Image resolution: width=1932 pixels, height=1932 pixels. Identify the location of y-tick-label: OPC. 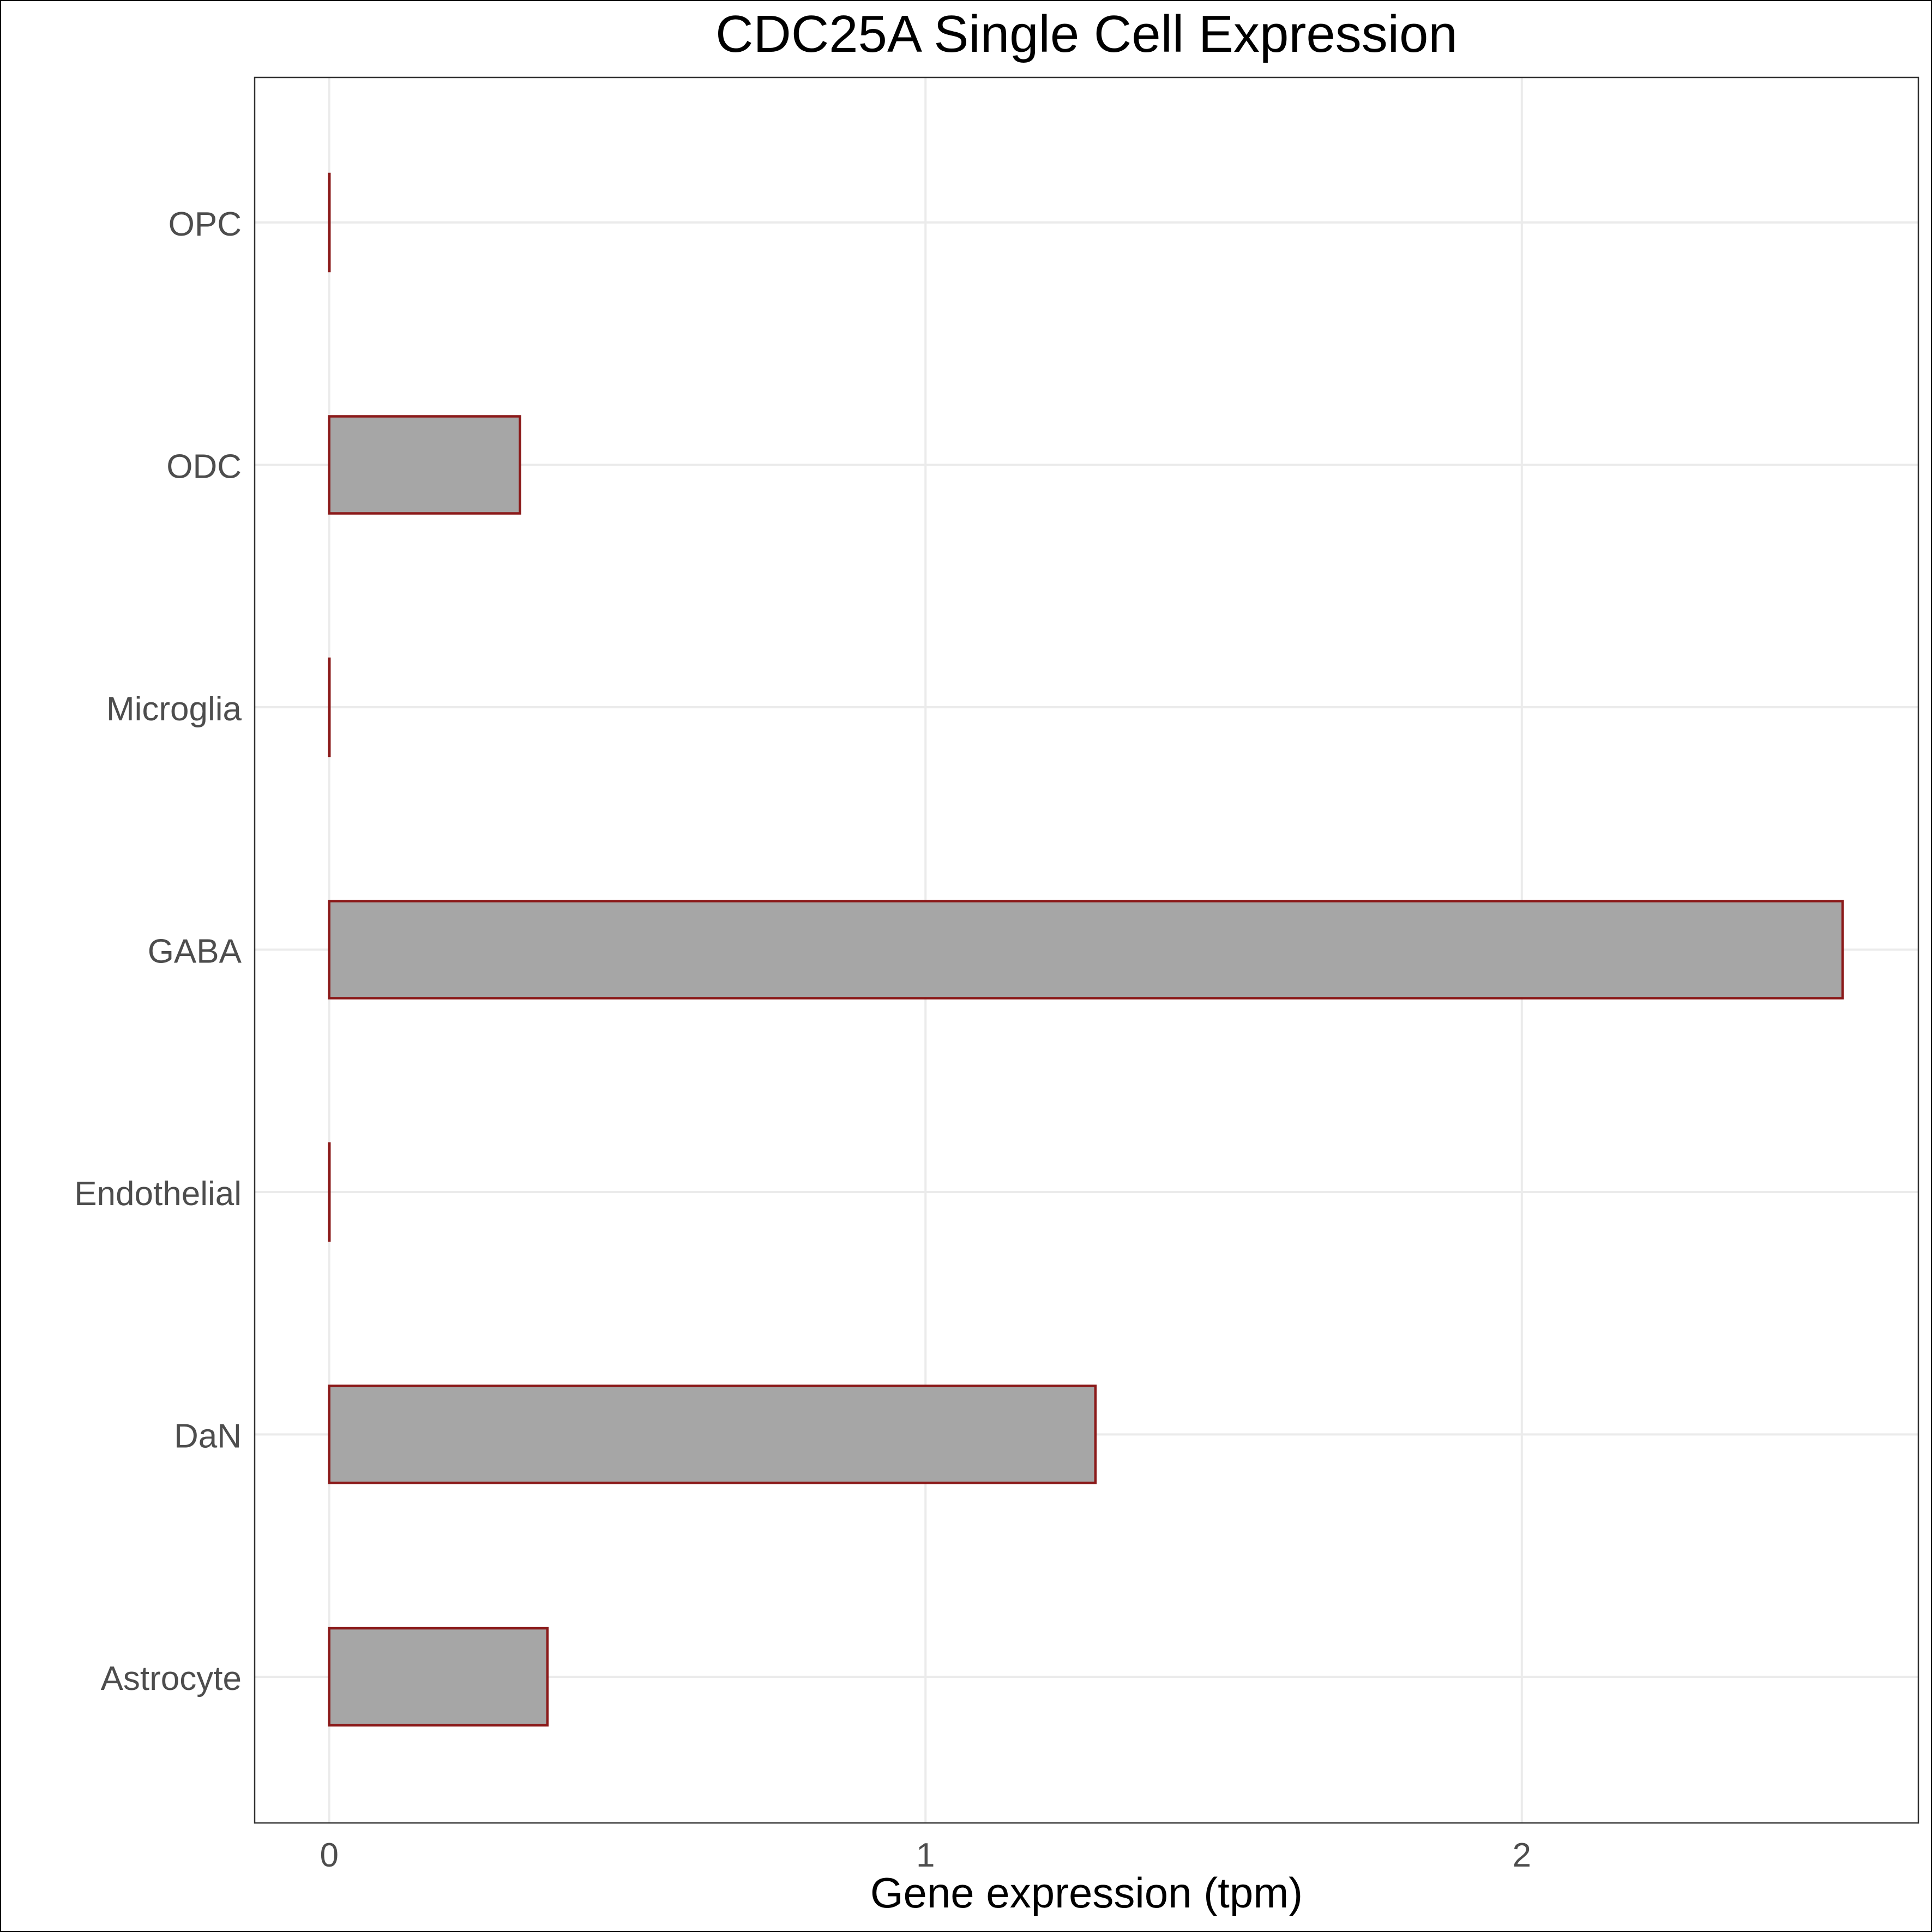
(205, 224).